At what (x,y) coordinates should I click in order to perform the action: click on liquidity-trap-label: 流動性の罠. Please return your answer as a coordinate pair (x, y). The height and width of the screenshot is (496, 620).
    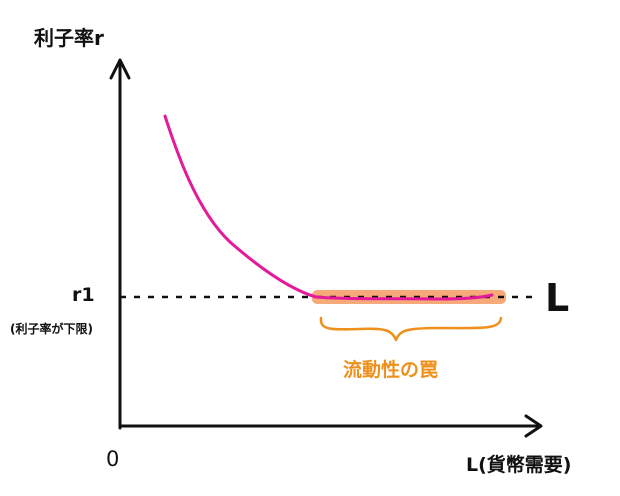
    Looking at the image, I should click on (391, 370).